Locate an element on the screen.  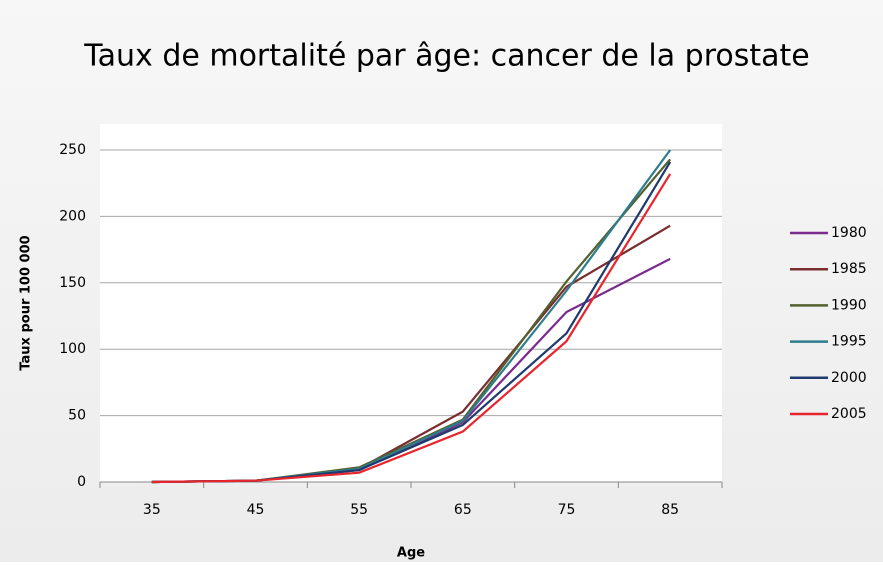
legend-label: 2000 is located at coordinates (849, 378).